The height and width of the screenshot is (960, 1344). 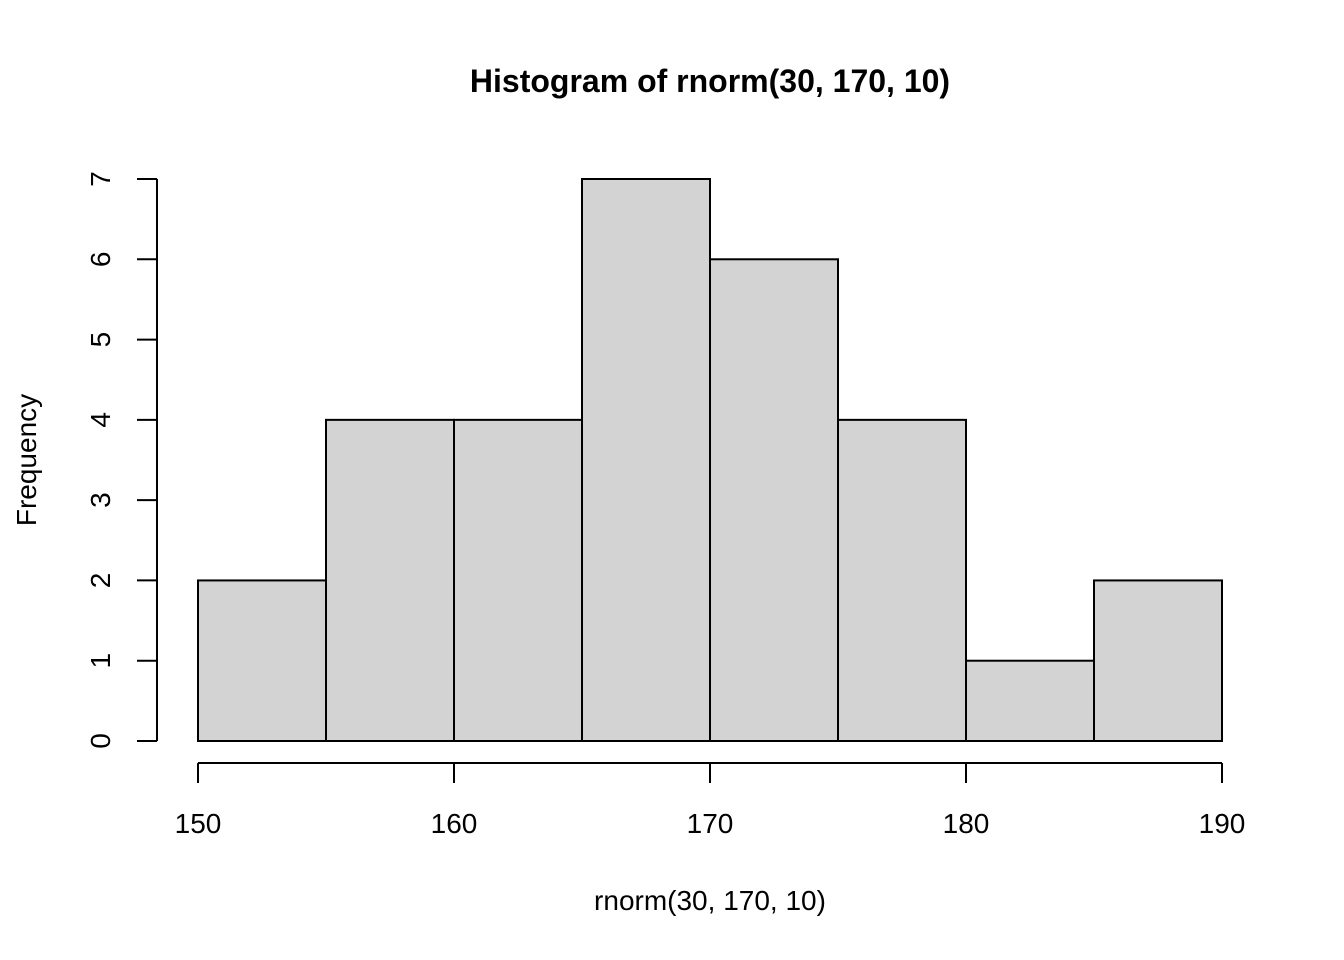 What do you see at coordinates (198, 823) in the screenshot?
I see `x-tick-label-0: 150` at bounding box center [198, 823].